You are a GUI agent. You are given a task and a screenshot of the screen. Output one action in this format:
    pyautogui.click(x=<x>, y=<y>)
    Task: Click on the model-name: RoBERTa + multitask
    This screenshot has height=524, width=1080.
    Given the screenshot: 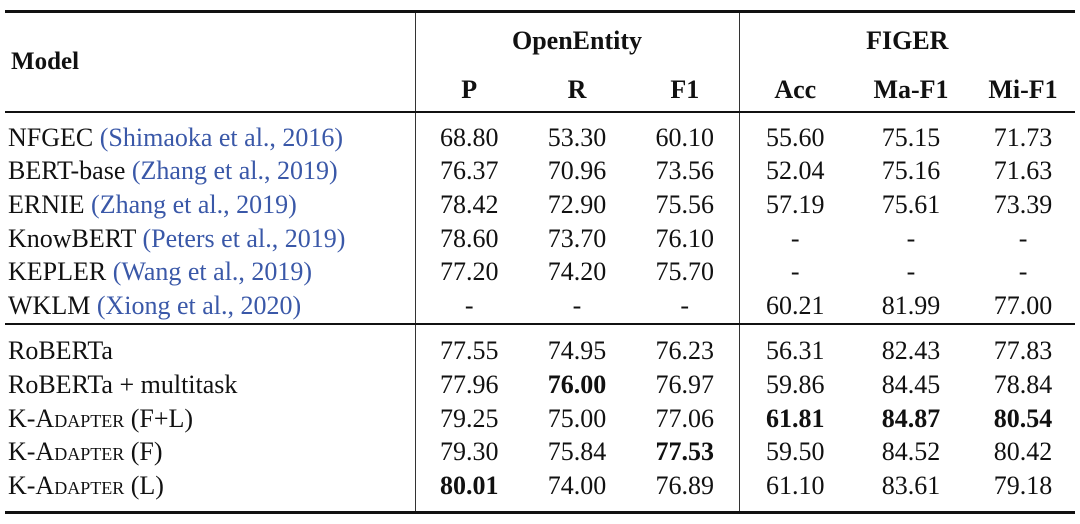 What is the action you would take?
    pyautogui.click(x=123, y=384)
    